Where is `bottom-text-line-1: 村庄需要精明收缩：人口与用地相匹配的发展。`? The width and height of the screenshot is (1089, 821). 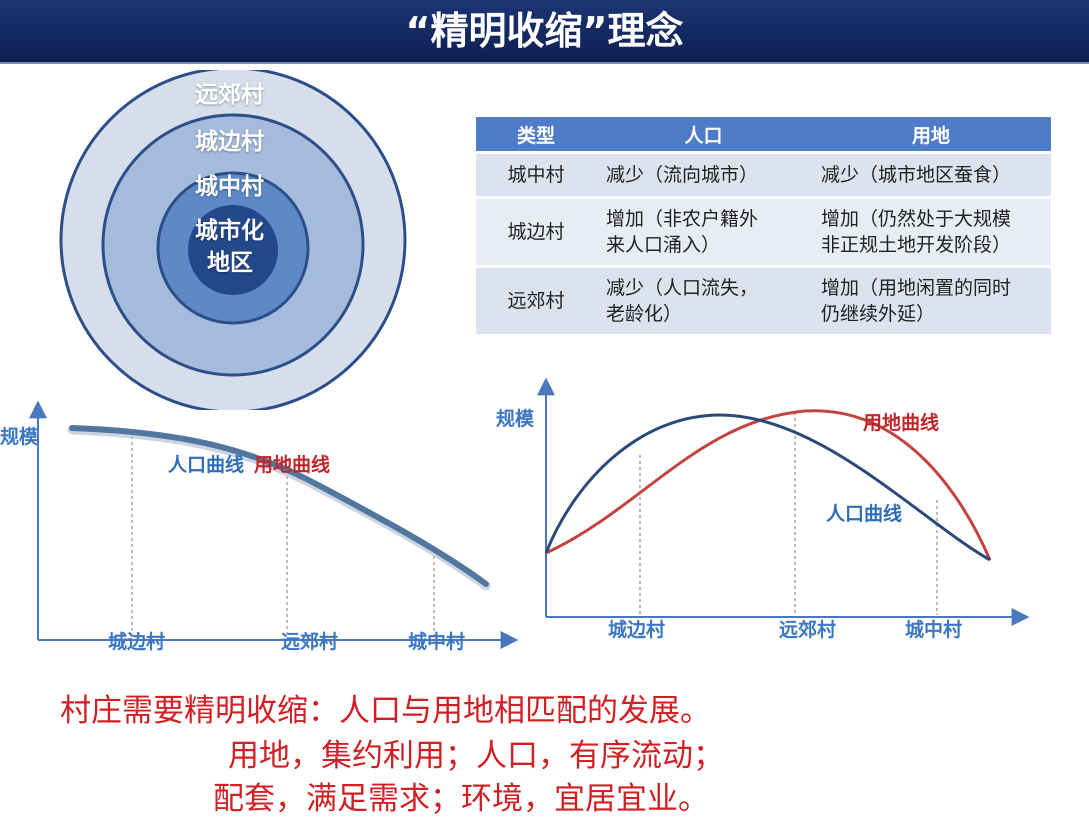
bottom-text-line-1: 村庄需要精明收缩：人口与用地相匹配的发展。 is located at coordinates (385, 711).